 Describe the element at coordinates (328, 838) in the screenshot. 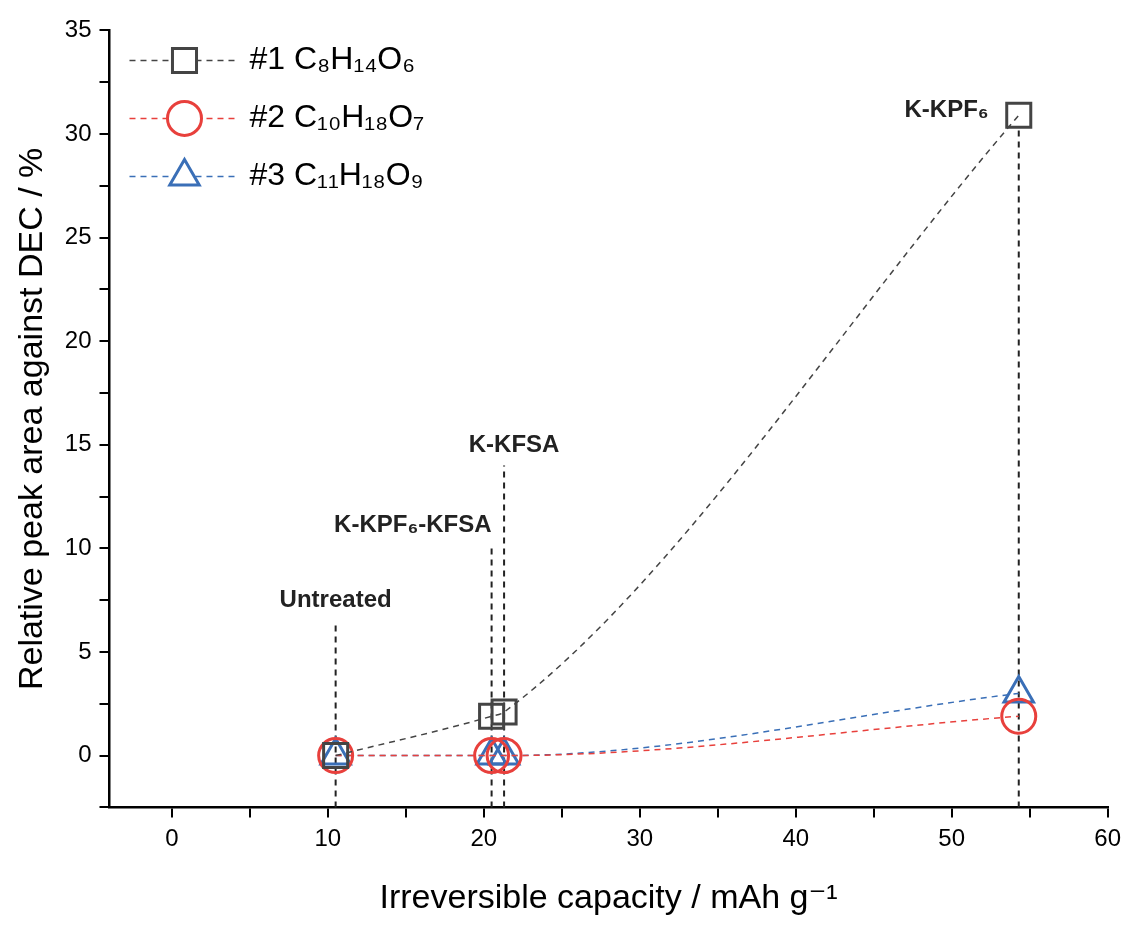

I see `x-tick-label: 10` at that location.